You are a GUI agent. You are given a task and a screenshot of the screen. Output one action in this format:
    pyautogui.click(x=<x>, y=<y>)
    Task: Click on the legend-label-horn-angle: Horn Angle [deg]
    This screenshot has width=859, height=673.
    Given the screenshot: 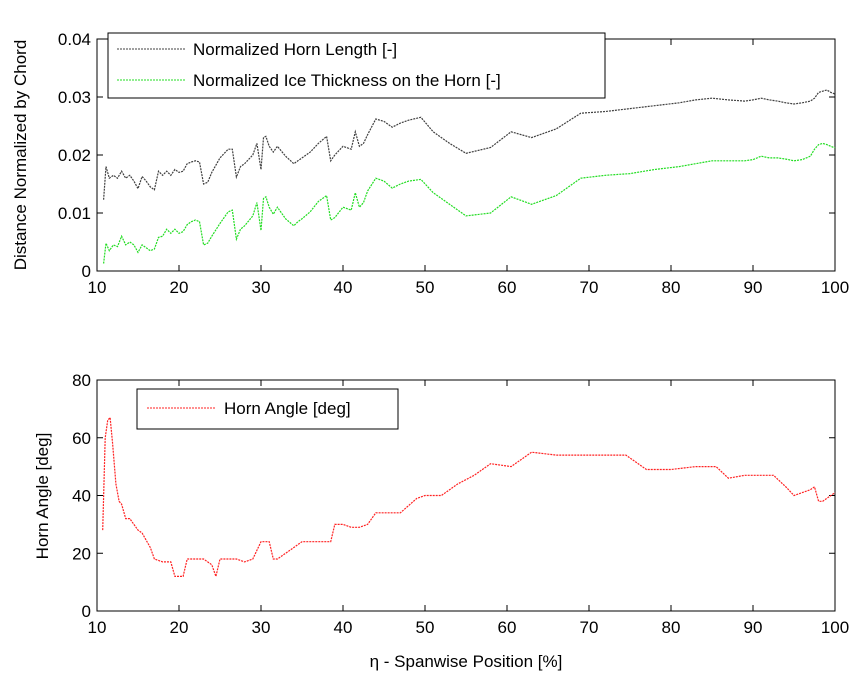 What is the action you would take?
    pyautogui.click(x=287, y=408)
    